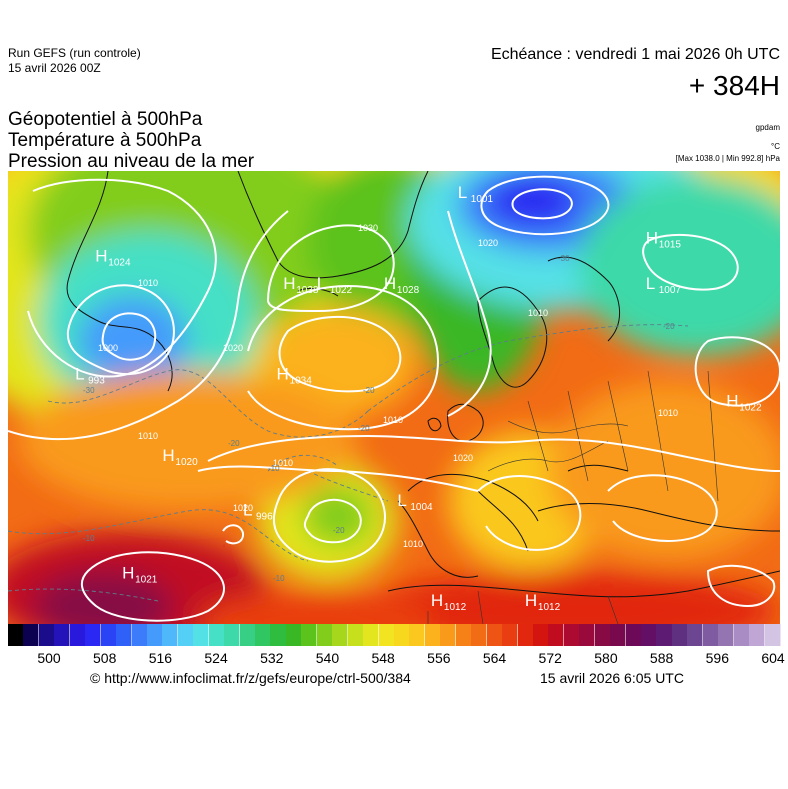  Describe the element at coordinates (670, 244) in the screenshot. I see `pressure-center-value: 1015` at that location.